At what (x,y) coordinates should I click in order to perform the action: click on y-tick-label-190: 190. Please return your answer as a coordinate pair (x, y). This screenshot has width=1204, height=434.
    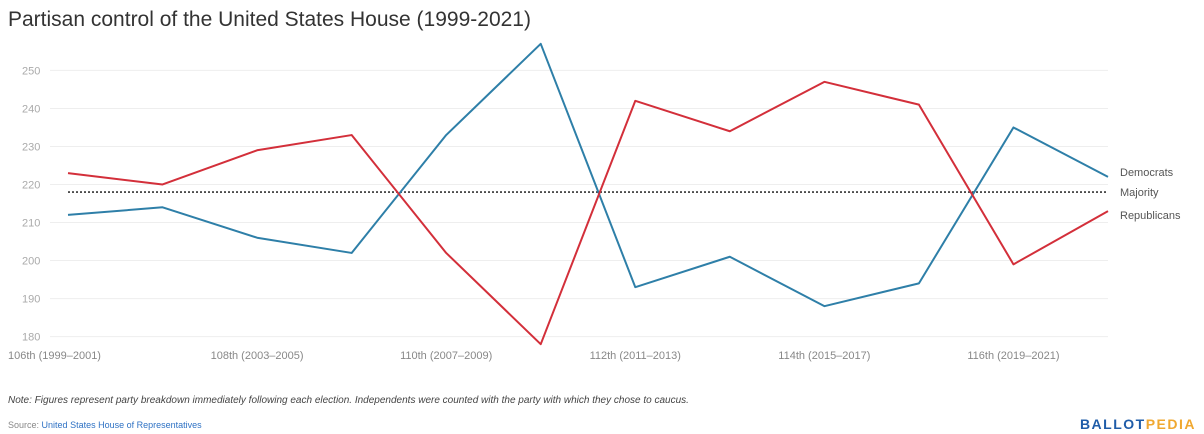
    Looking at the image, I should click on (31, 300).